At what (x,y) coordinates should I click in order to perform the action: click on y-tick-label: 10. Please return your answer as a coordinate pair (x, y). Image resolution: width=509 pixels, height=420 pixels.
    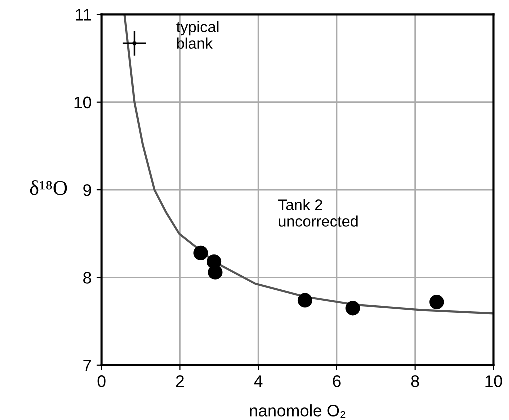
    Looking at the image, I should click on (83, 102).